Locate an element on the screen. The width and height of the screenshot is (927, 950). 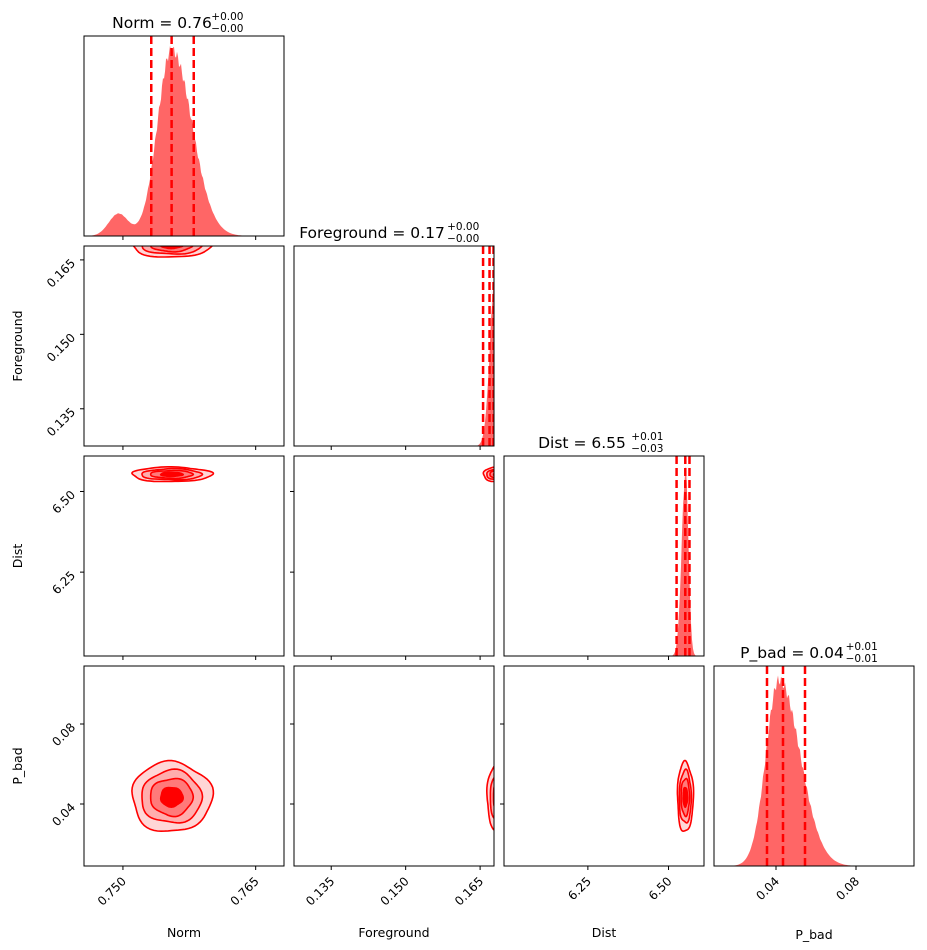
axes-frame-p_bad-dist is located at coordinates (604, 766).